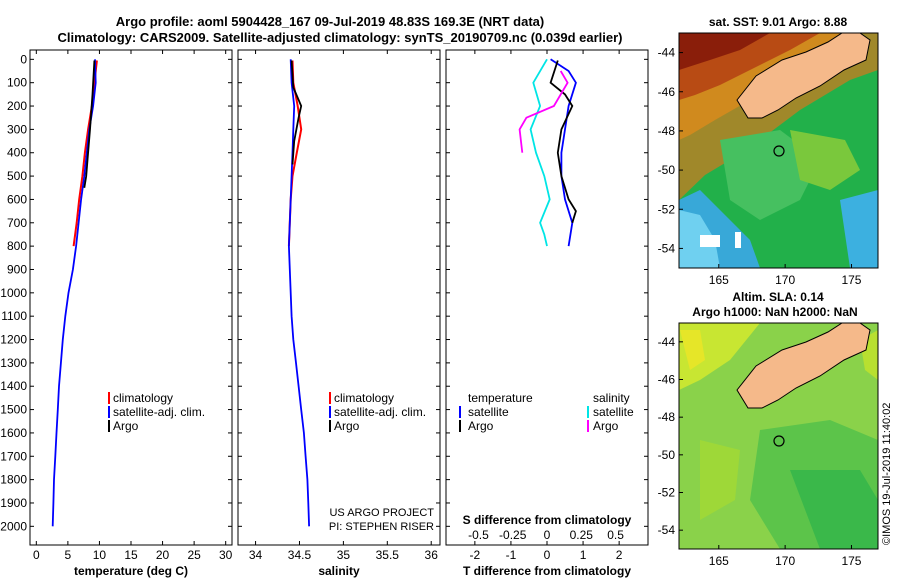 The width and height of the screenshot is (900, 580). I want to click on legend-title-temperature: temperature, so click(500, 398).